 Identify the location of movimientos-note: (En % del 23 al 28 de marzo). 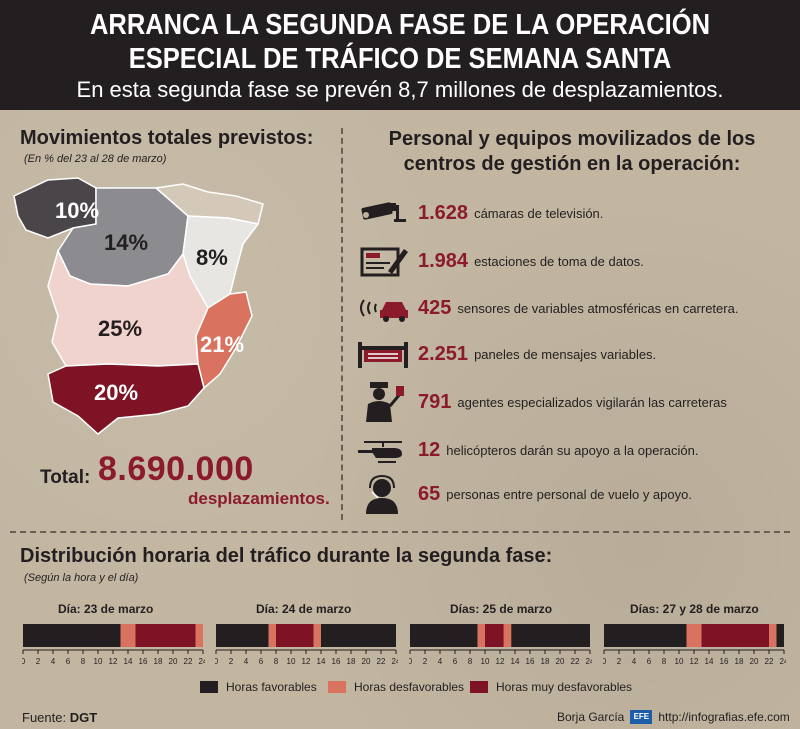
(95, 159).